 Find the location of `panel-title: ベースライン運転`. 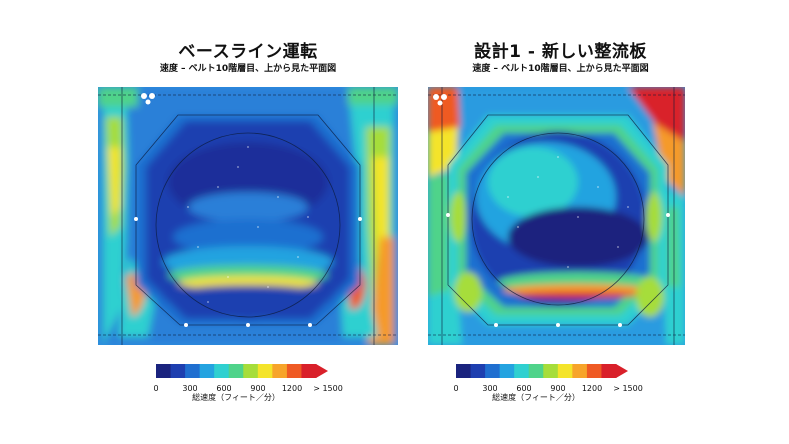

panel-title: ベースライン運転 is located at coordinates (248, 52).